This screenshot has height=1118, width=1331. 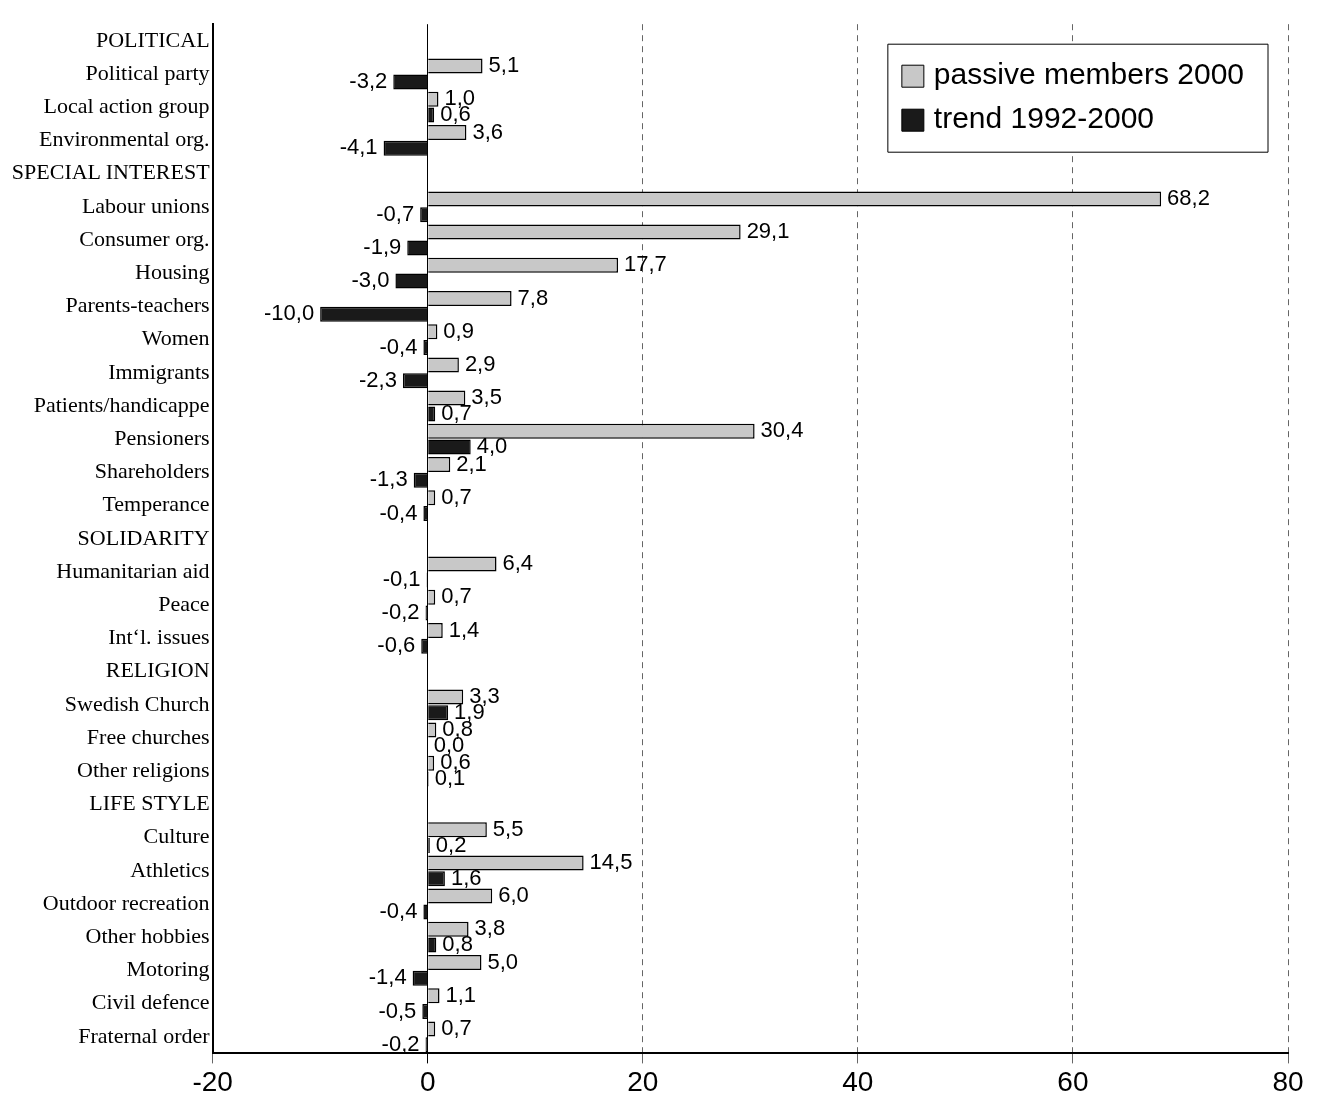 What do you see at coordinates (387, 977) in the screenshot?
I see `data-label: -1,4` at bounding box center [387, 977].